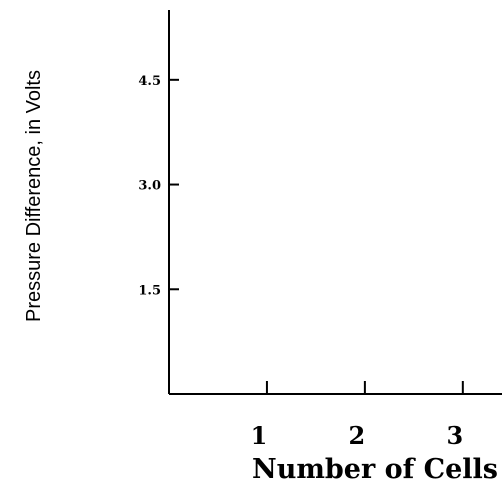 The height and width of the screenshot is (485, 502). Describe the element at coordinates (259, 435) in the screenshot. I see `x-tick-label: 1` at that location.